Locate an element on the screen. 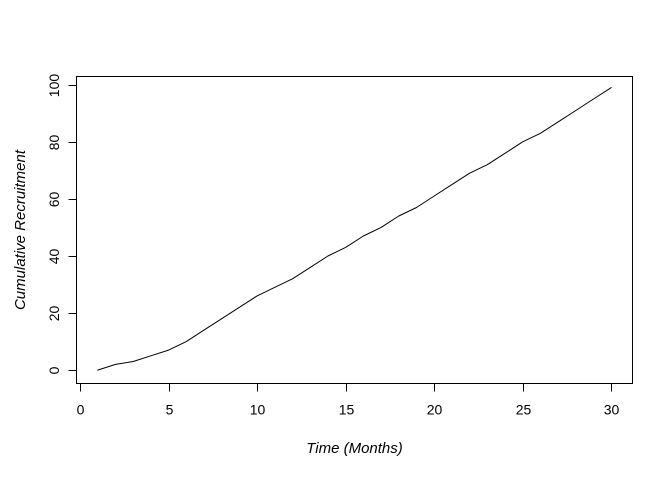 This screenshot has width=672, height=480. x-axis-tick-label: 15 is located at coordinates (347, 410).